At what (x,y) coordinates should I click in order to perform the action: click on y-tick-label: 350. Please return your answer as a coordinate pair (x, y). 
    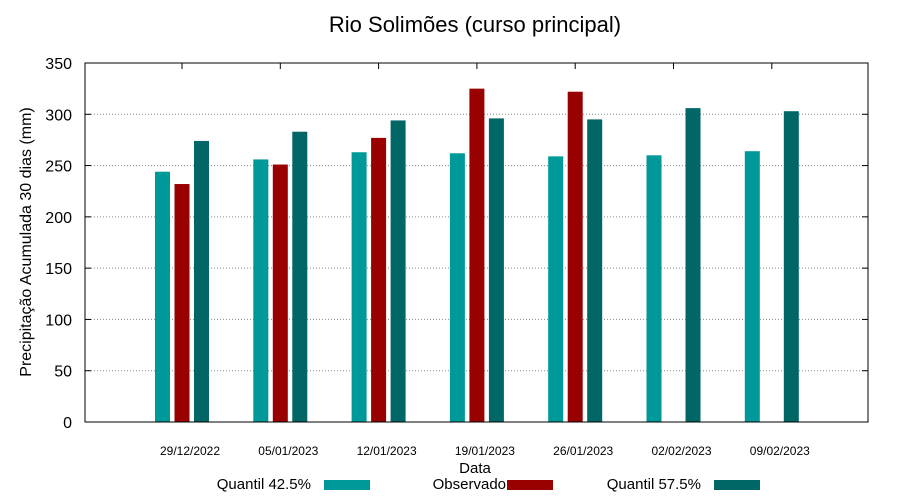
    Looking at the image, I should click on (58, 64).